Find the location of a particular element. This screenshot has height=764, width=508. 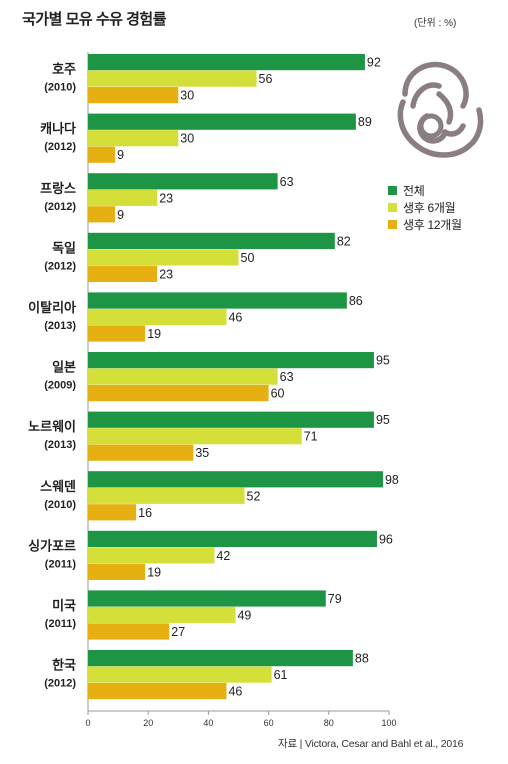

legend-item-total: 전체 is located at coordinates (425, 190).